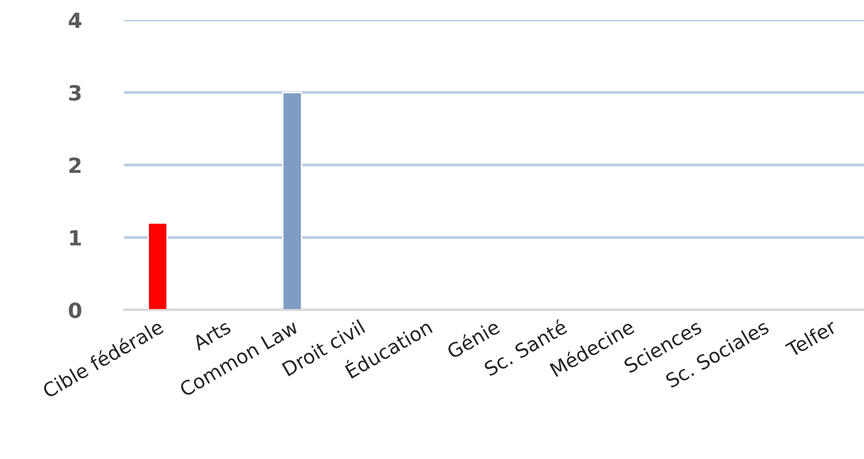 The height and width of the screenshot is (459, 864). I want to click on y-tick-label: 0, so click(75, 310).